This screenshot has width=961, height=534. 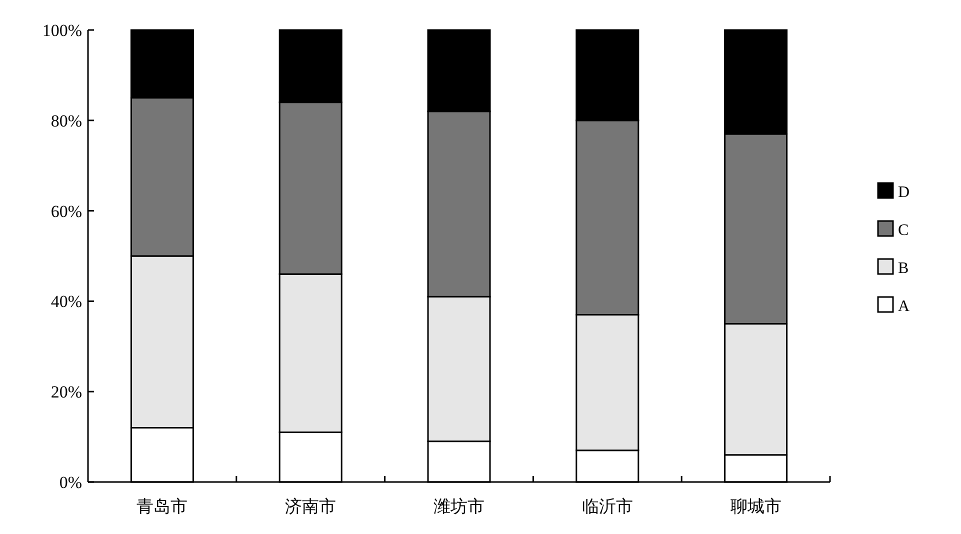 What do you see at coordinates (162, 506) in the screenshot?
I see `x-tick-label: 青岛市` at bounding box center [162, 506].